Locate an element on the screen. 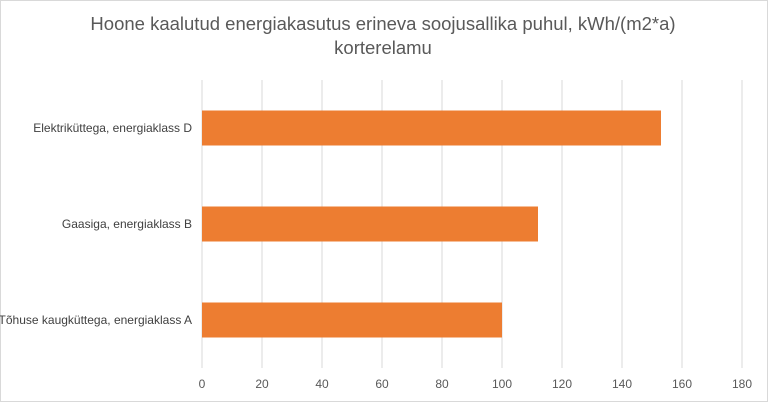 This screenshot has height=402, width=768. x-tick-label-180: 180 is located at coordinates (742, 384).